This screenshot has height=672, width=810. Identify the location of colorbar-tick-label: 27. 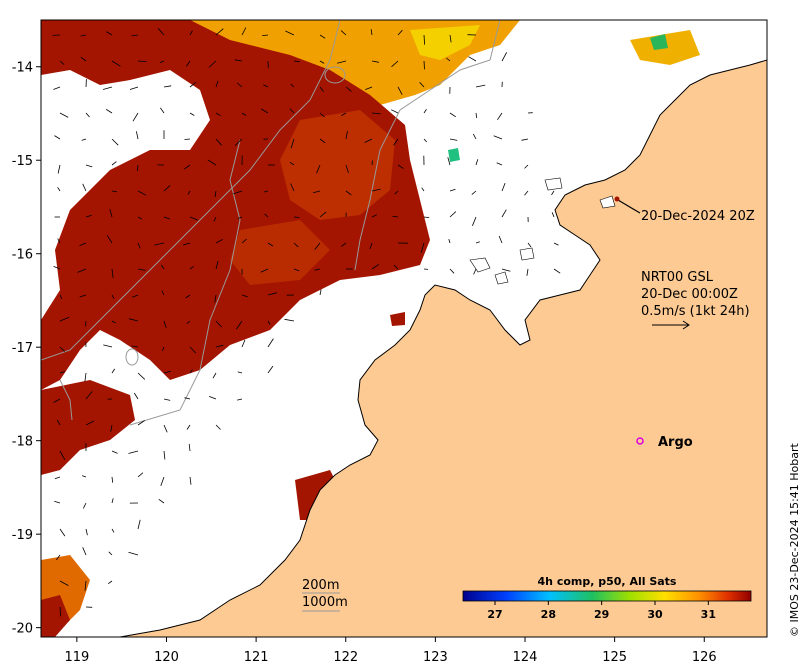
(494, 614).